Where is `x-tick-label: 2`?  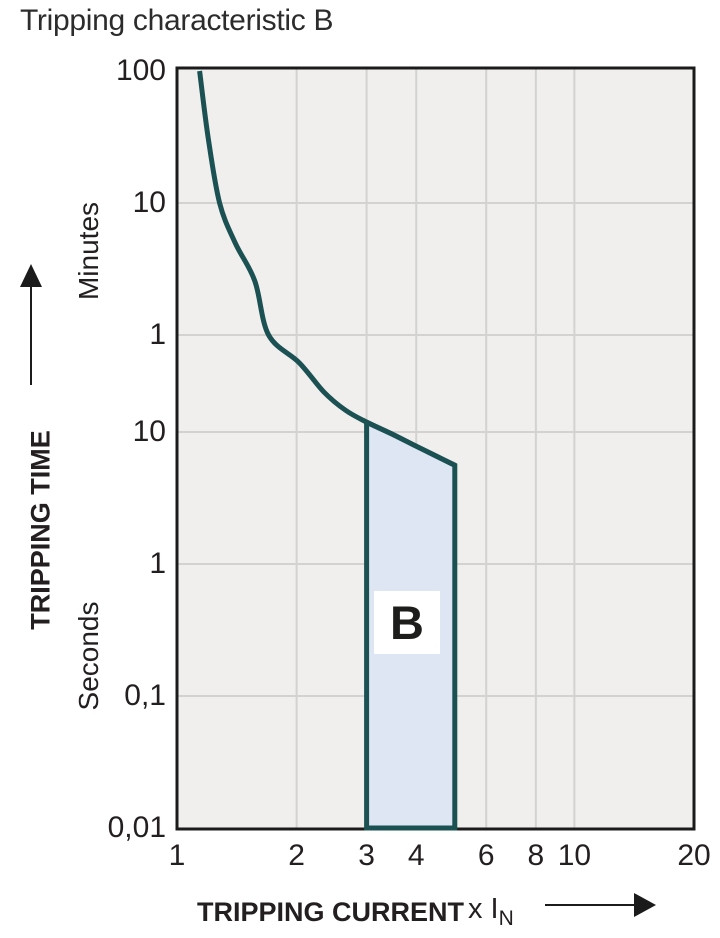
x-tick-label: 2 is located at coordinates (296, 855).